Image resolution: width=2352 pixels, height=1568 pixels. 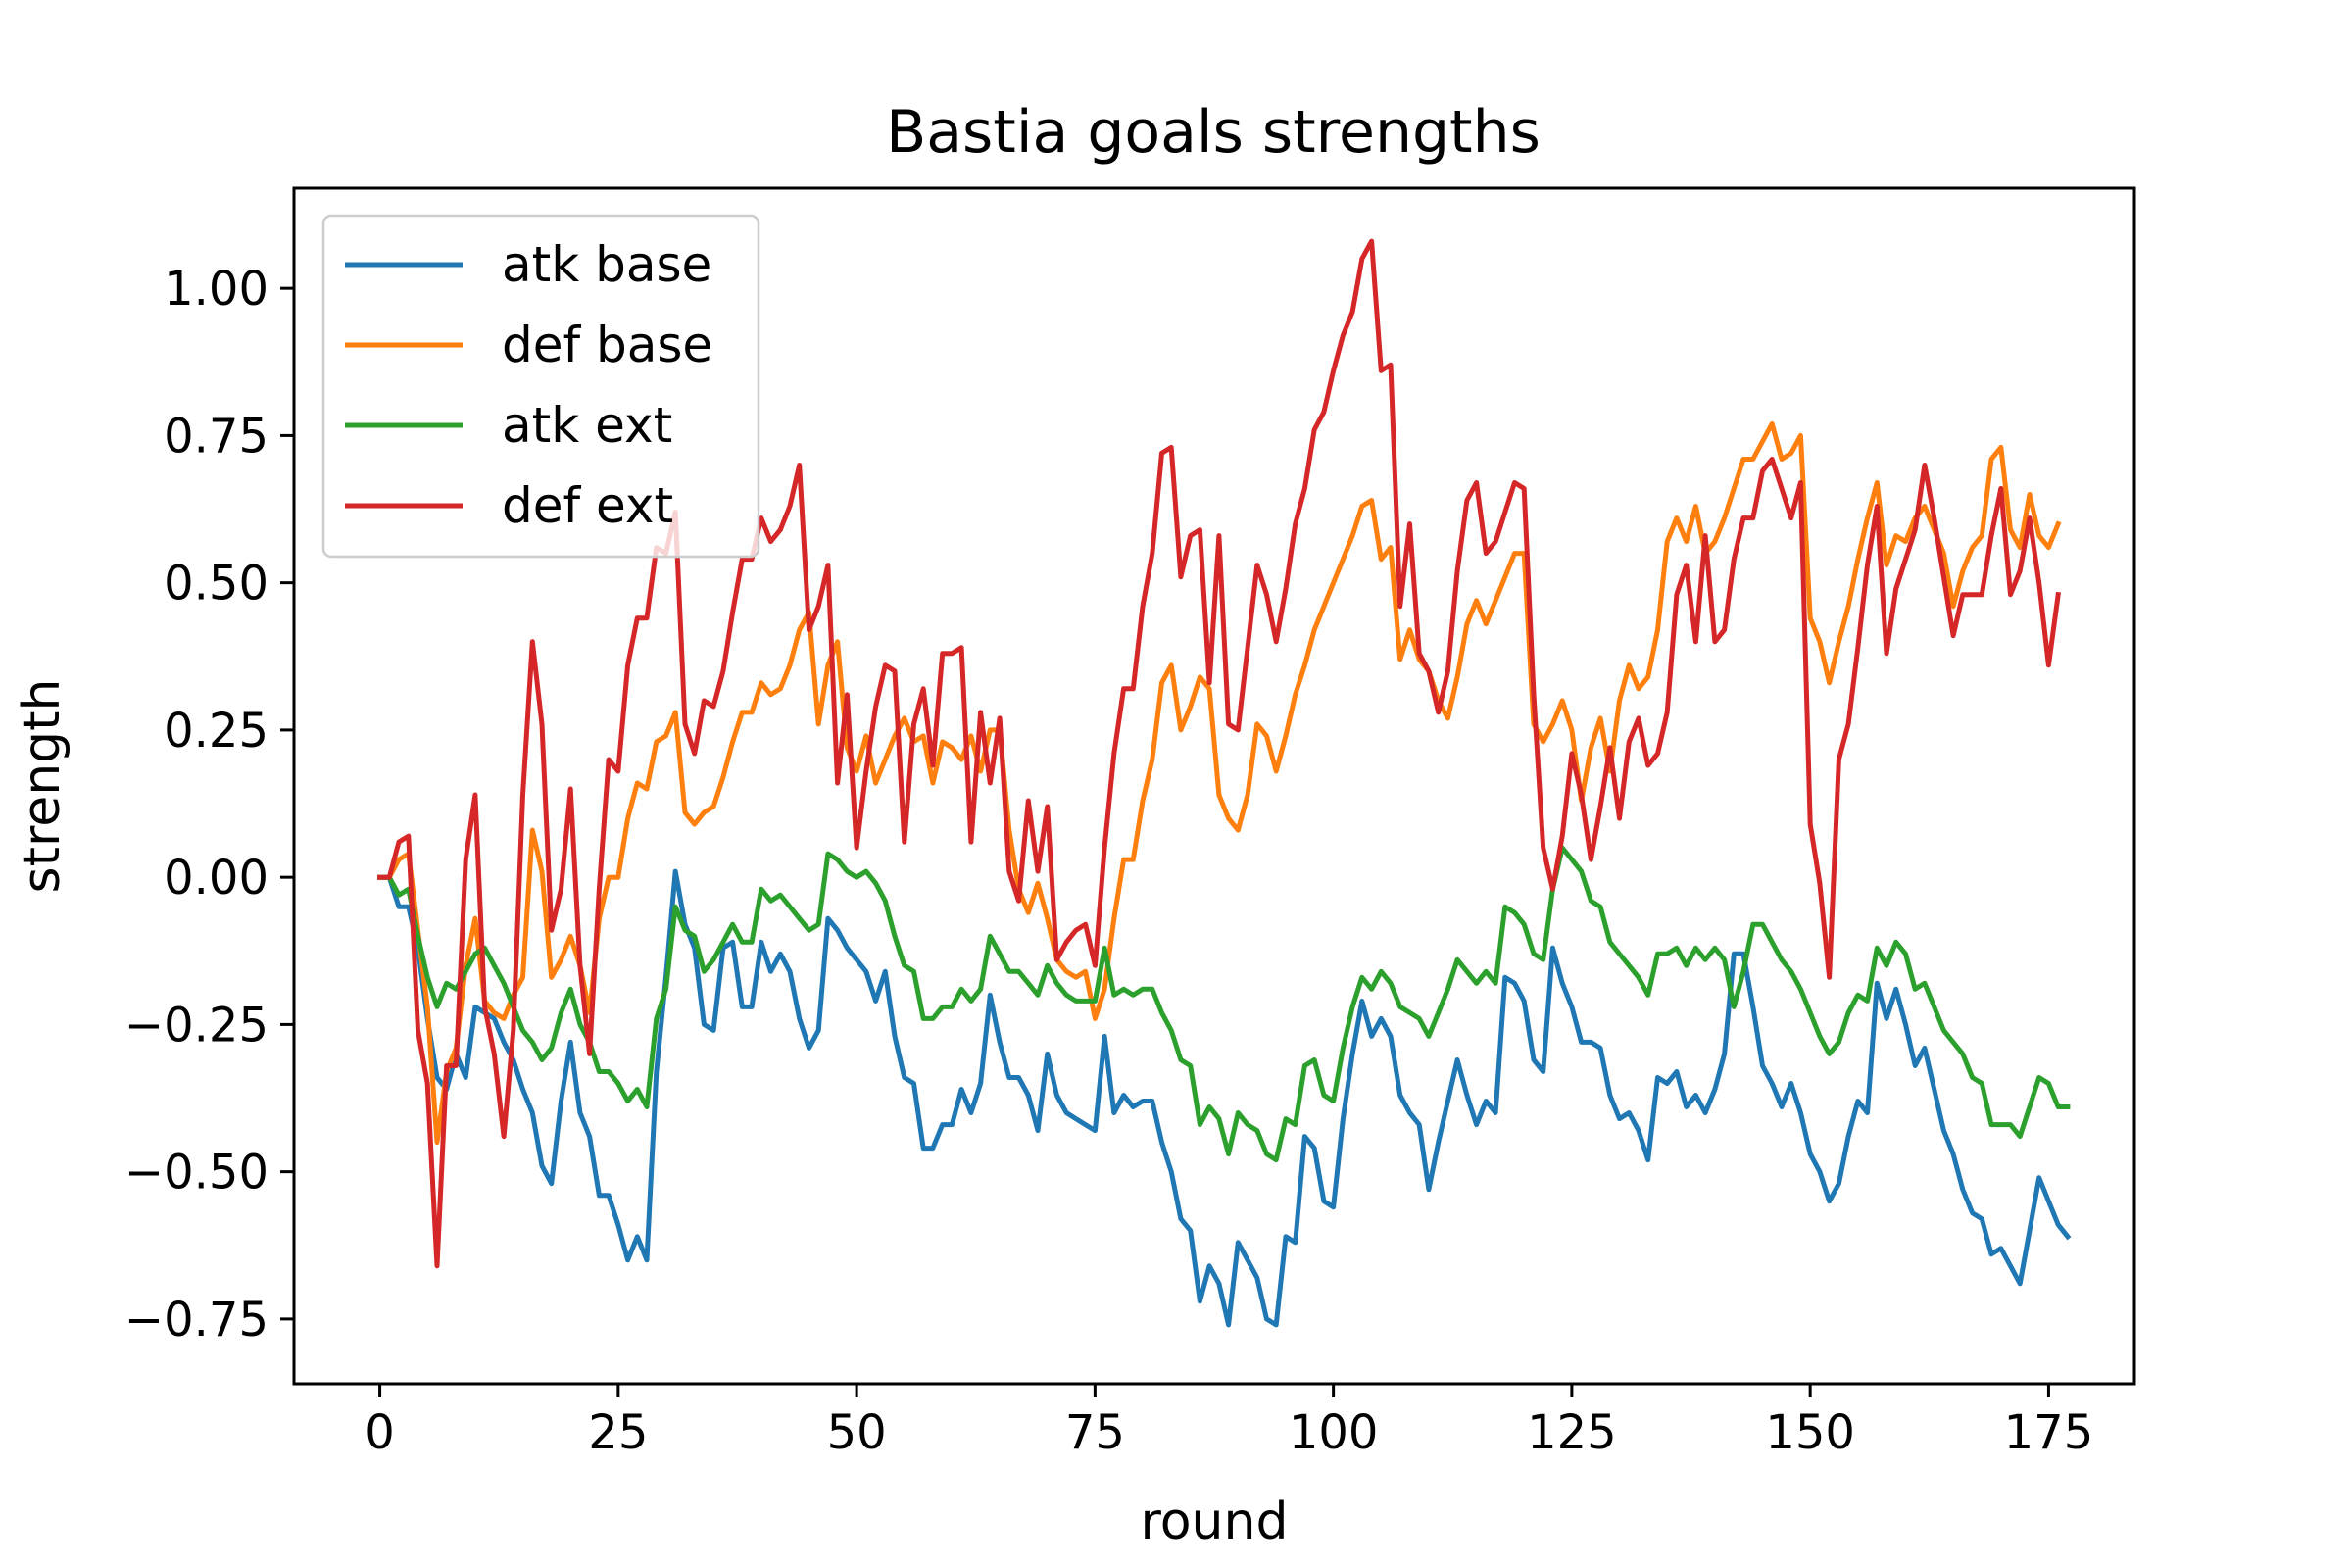 I want to click on x-tick-label: 75, so click(x=1095, y=1432).